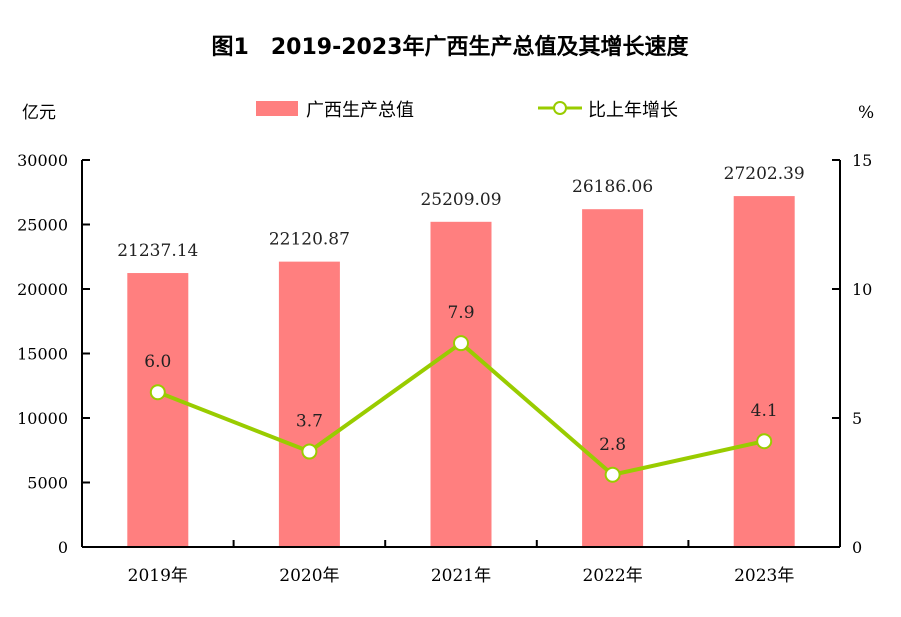  I want to click on right-axis-tick-label: 15, so click(862, 160).